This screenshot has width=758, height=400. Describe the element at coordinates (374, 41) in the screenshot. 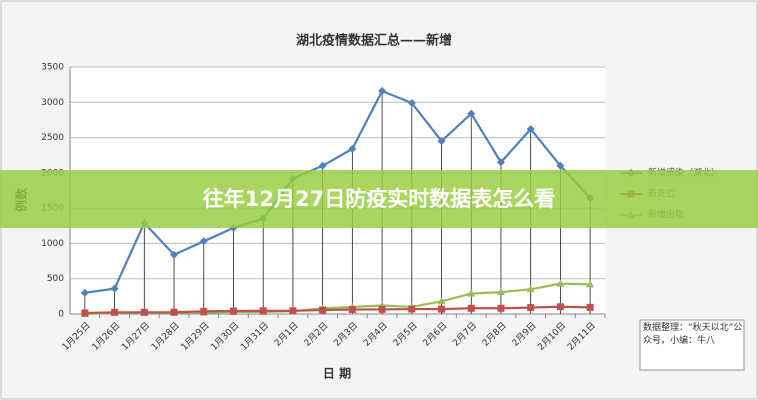

I see `chart-title: 湖北疫情数据汇总——新增` at that location.